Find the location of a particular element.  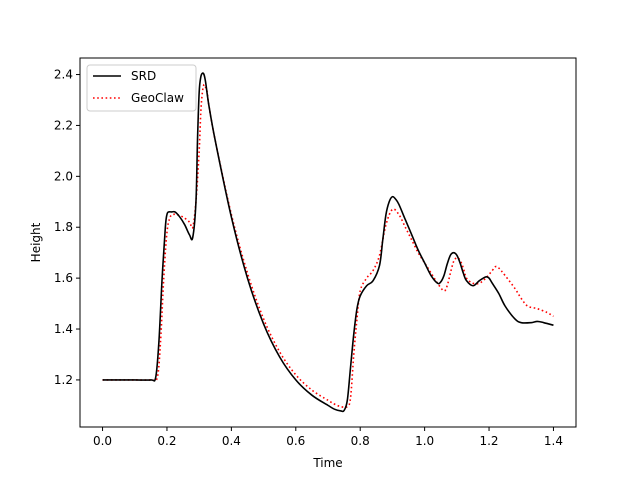

y-tick-label: 2.0 is located at coordinates (63, 176).